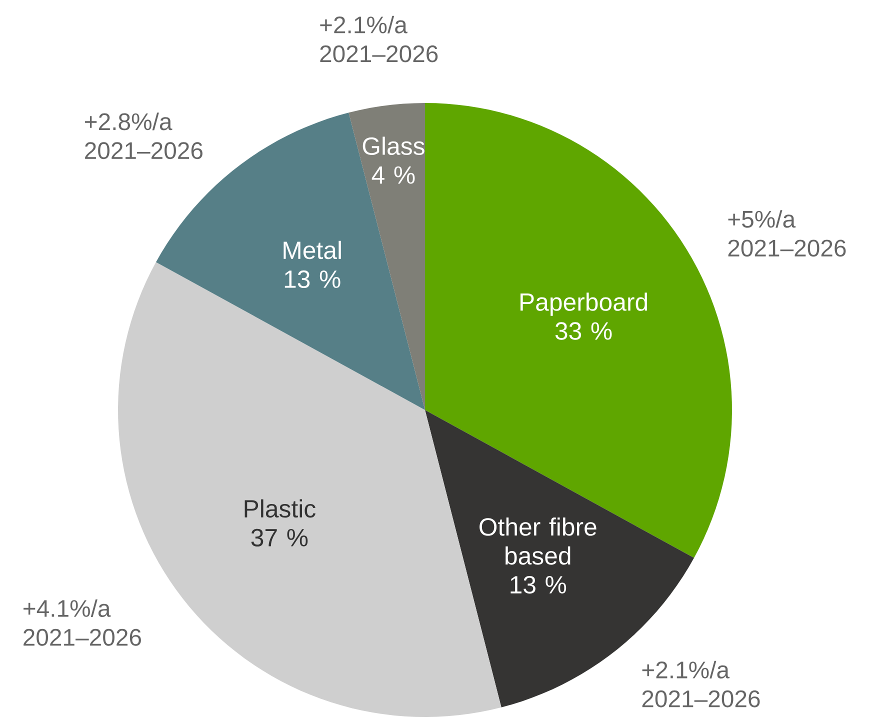 This screenshot has width=870, height=718. I want to click on data-label: 4 %, so click(393, 175).